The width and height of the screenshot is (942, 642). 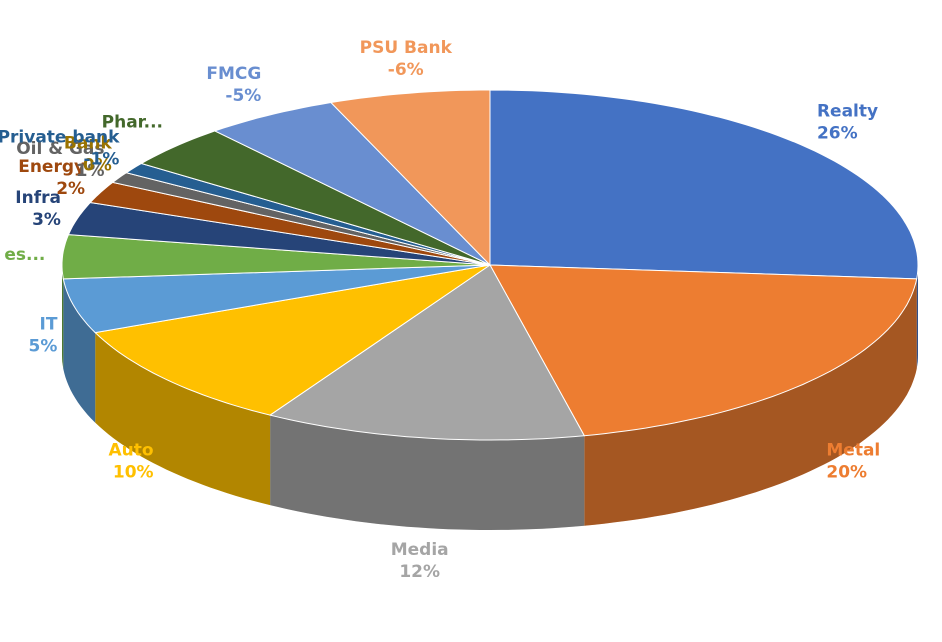 What do you see at coordinates (46, 220) in the screenshot?
I see `data-label-value: 3%` at bounding box center [46, 220].